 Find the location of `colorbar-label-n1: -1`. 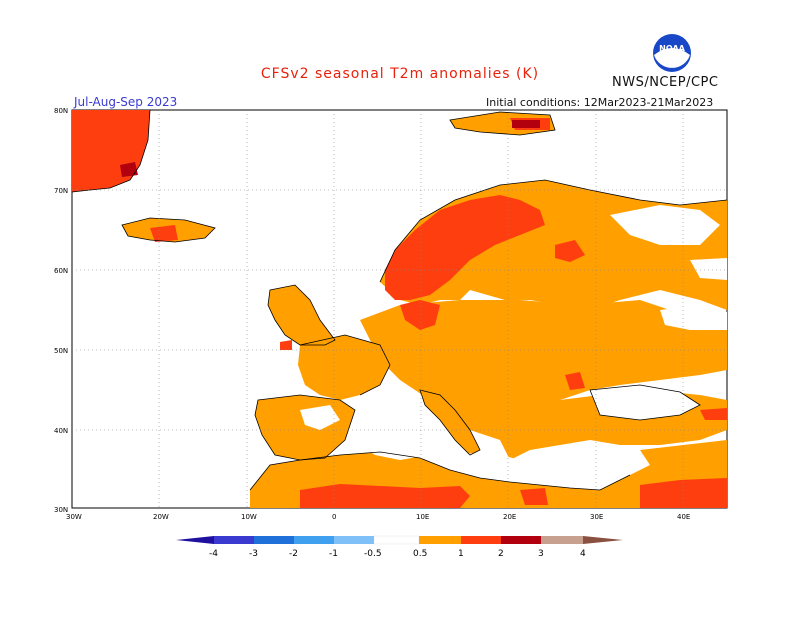

colorbar-label-n1: -1 is located at coordinates (333, 554).